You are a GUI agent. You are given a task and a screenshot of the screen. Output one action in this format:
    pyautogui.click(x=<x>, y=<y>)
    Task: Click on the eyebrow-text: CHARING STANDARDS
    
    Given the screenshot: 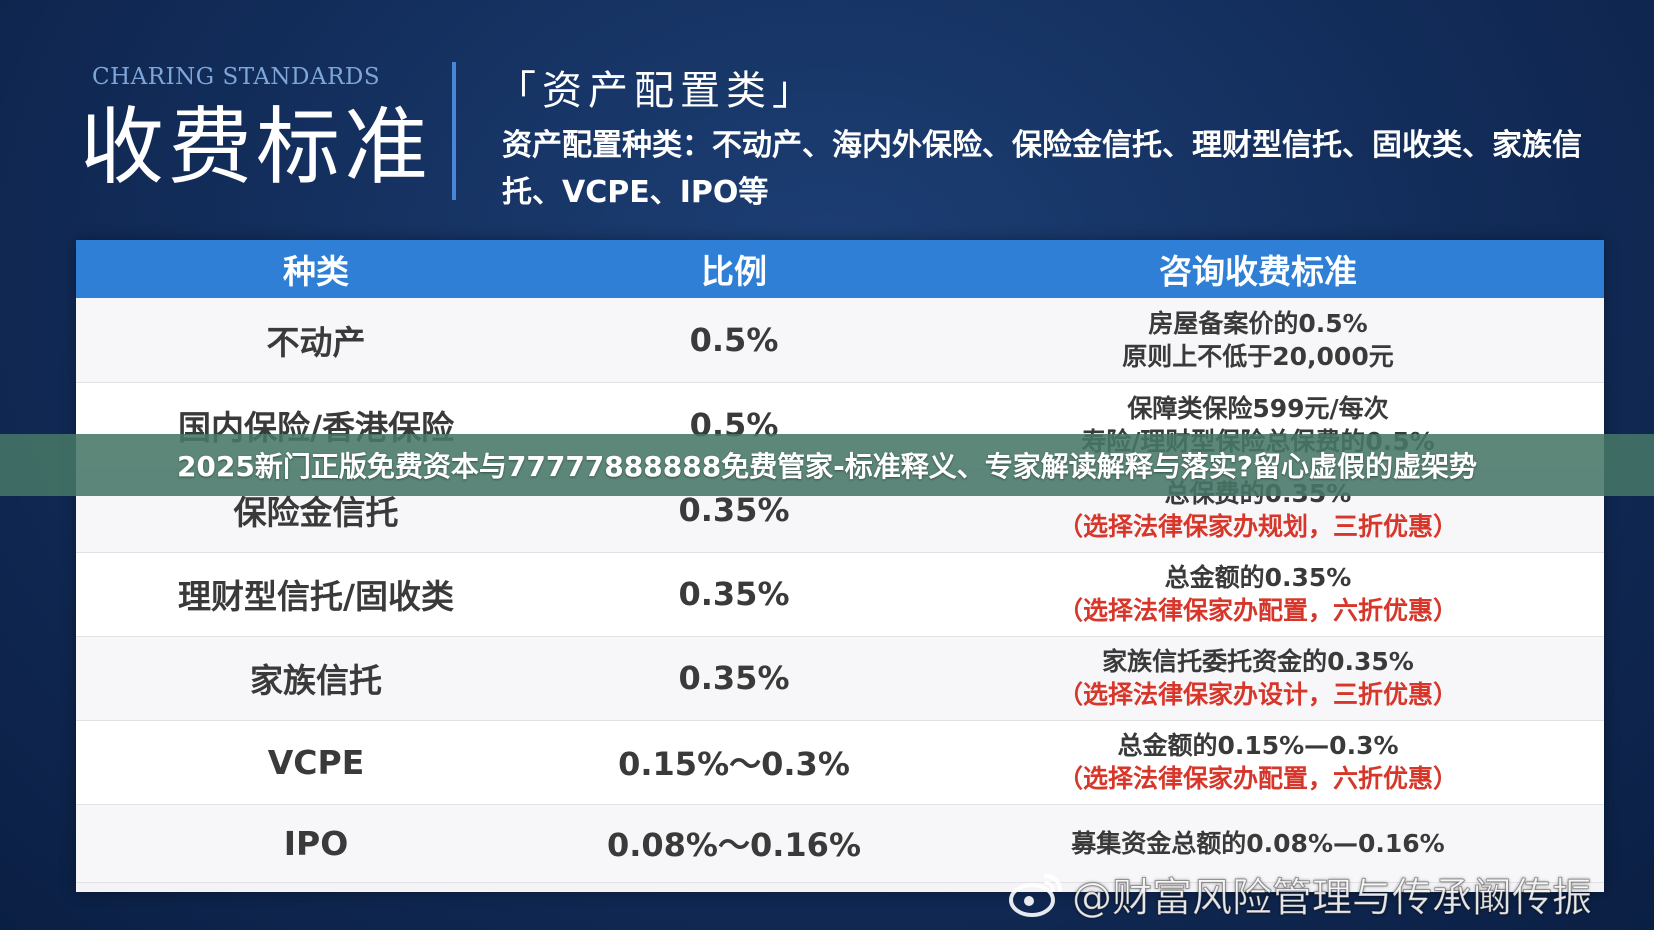 What is the action you would take?
    pyautogui.click(x=236, y=77)
    